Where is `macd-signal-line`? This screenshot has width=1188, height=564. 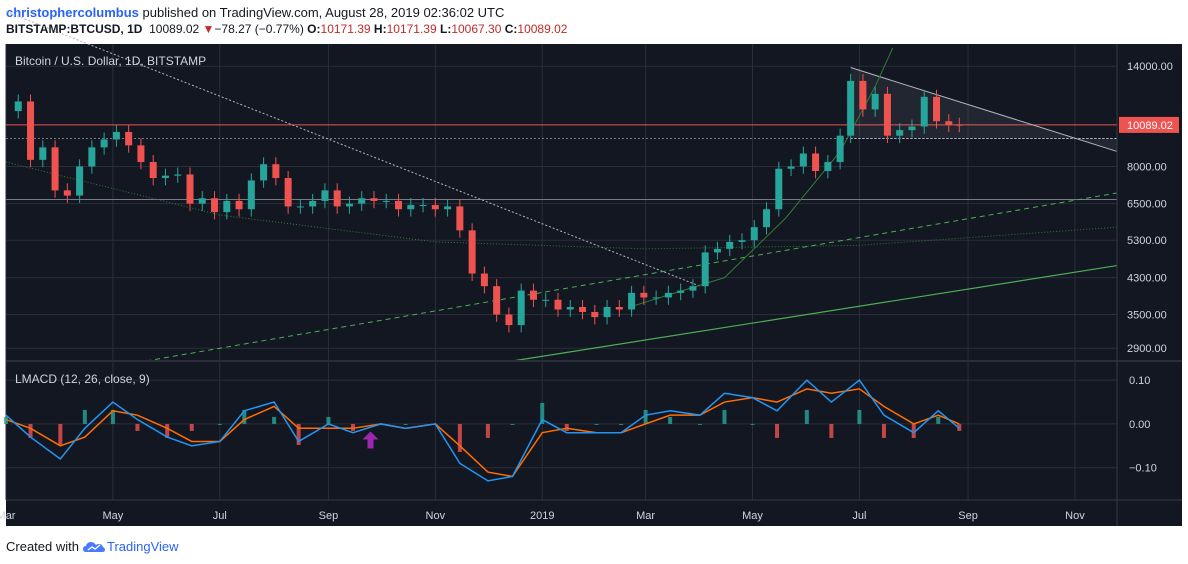 macd-signal-line is located at coordinates (482, 433).